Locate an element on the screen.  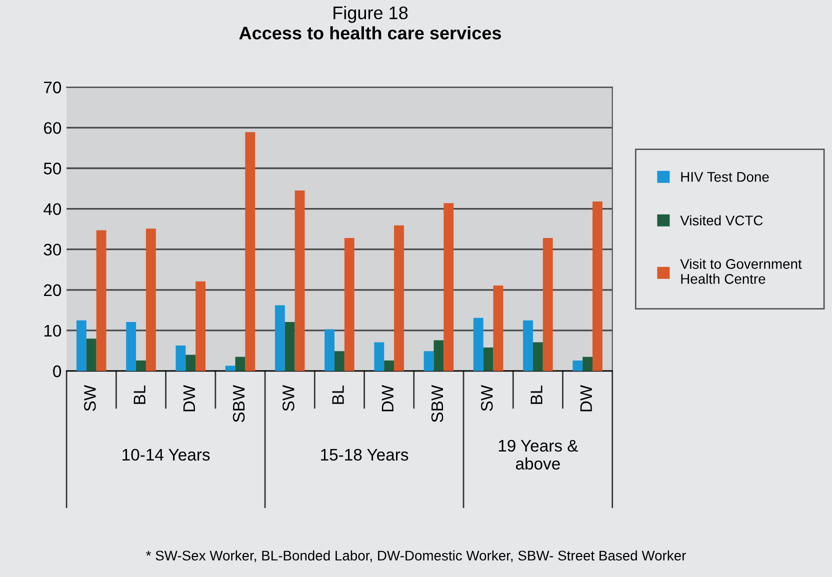
y-tick-label: 20 is located at coordinates (53, 290).